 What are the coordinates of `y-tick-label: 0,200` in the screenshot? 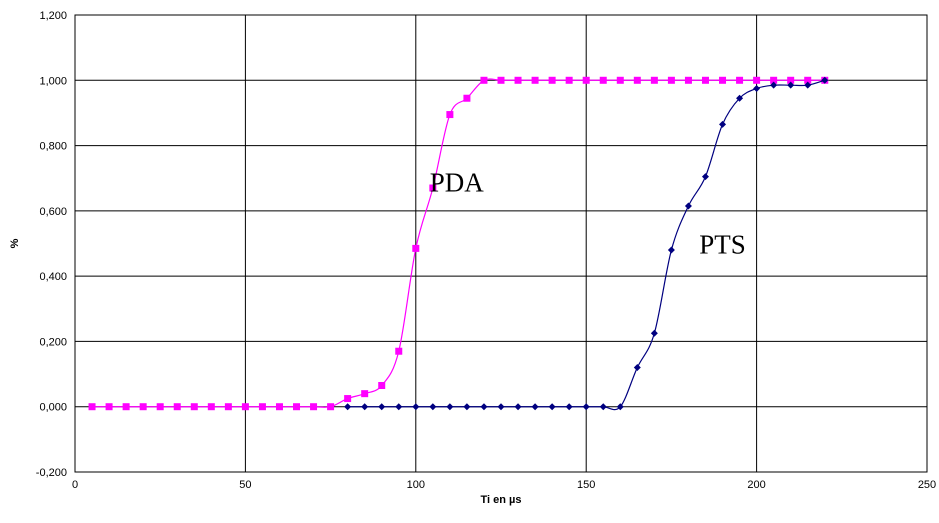 It's located at (53, 342).